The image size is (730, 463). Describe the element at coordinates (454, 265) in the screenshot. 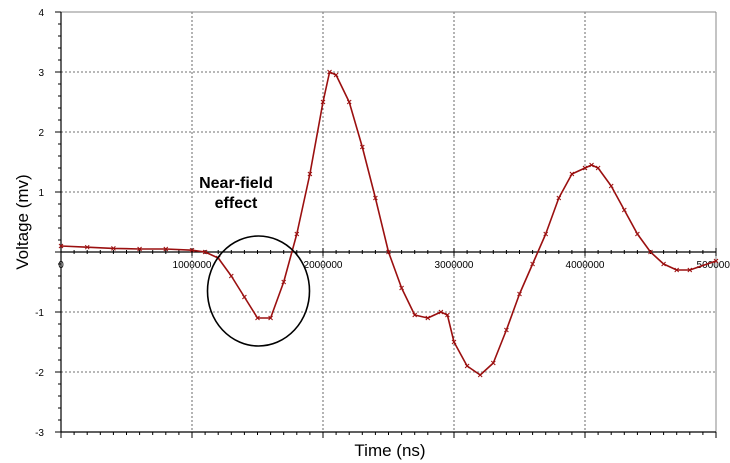

I see `x-tick-label: 3000000` at that location.